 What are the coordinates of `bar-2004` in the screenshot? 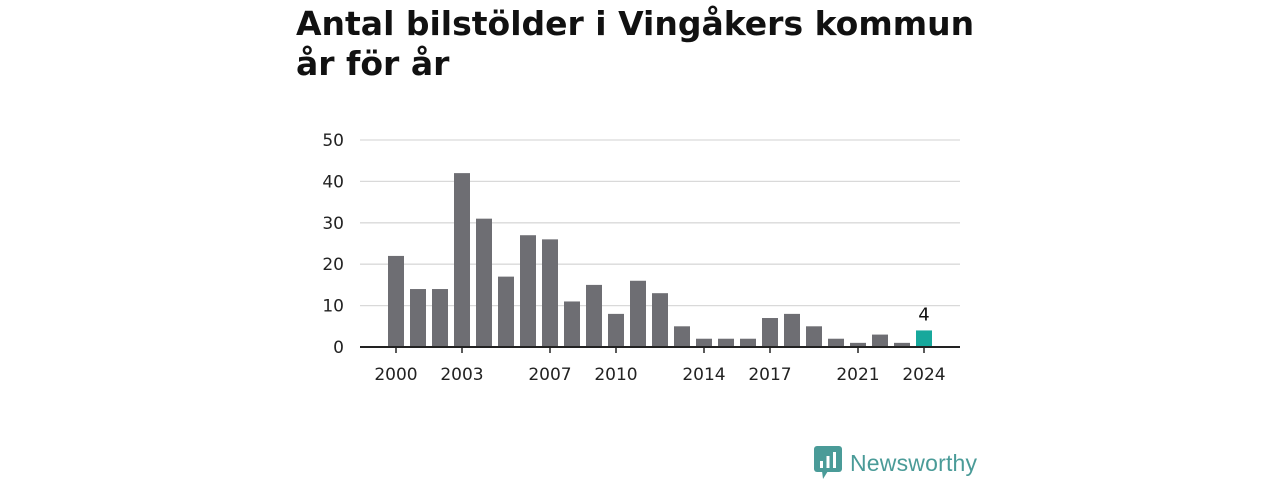 It's located at (484, 282).